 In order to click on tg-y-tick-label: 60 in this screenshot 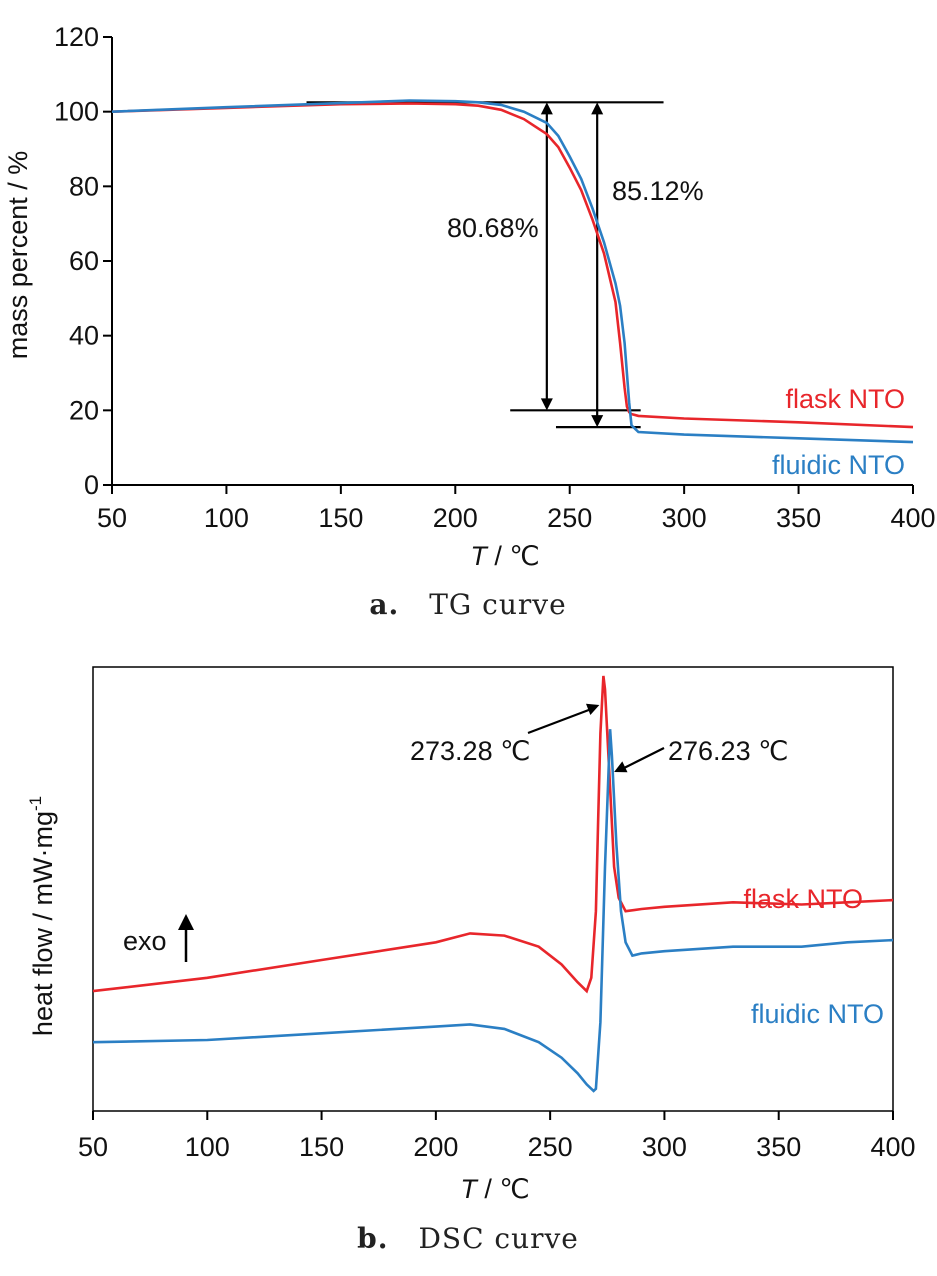, I will do `click(84, 261)`.